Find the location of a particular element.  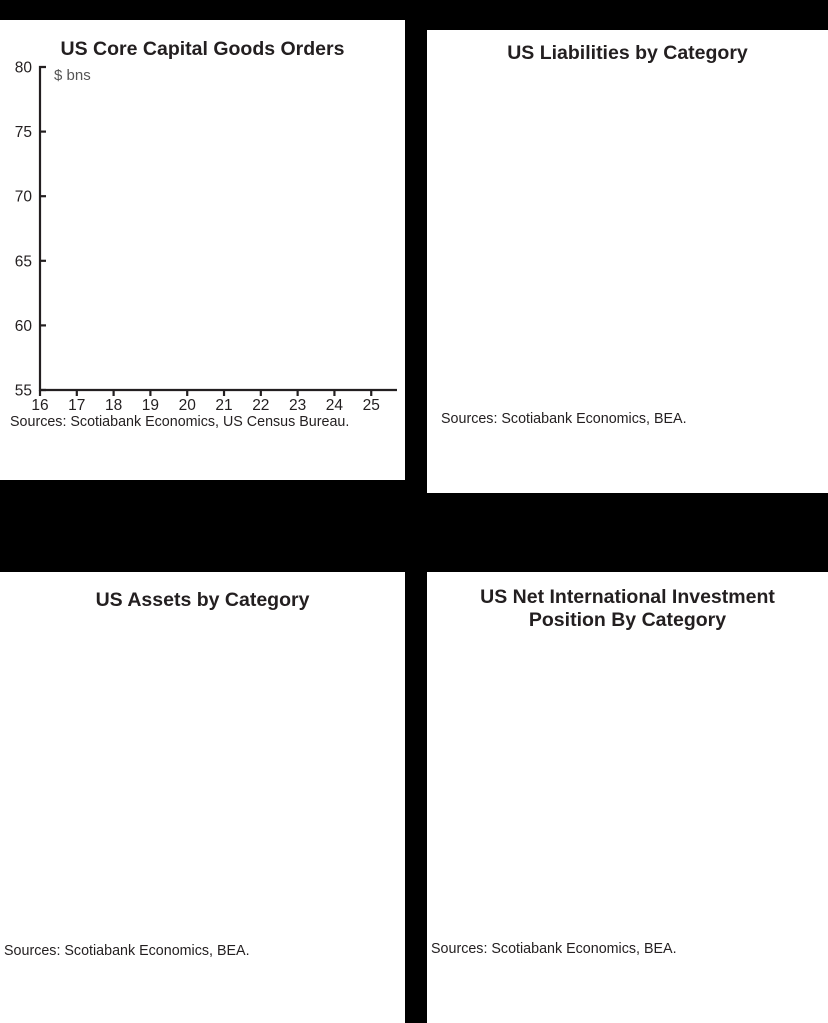

chart-title-liabilities: US Liabilities by Category is located at coordinates (627, 53).